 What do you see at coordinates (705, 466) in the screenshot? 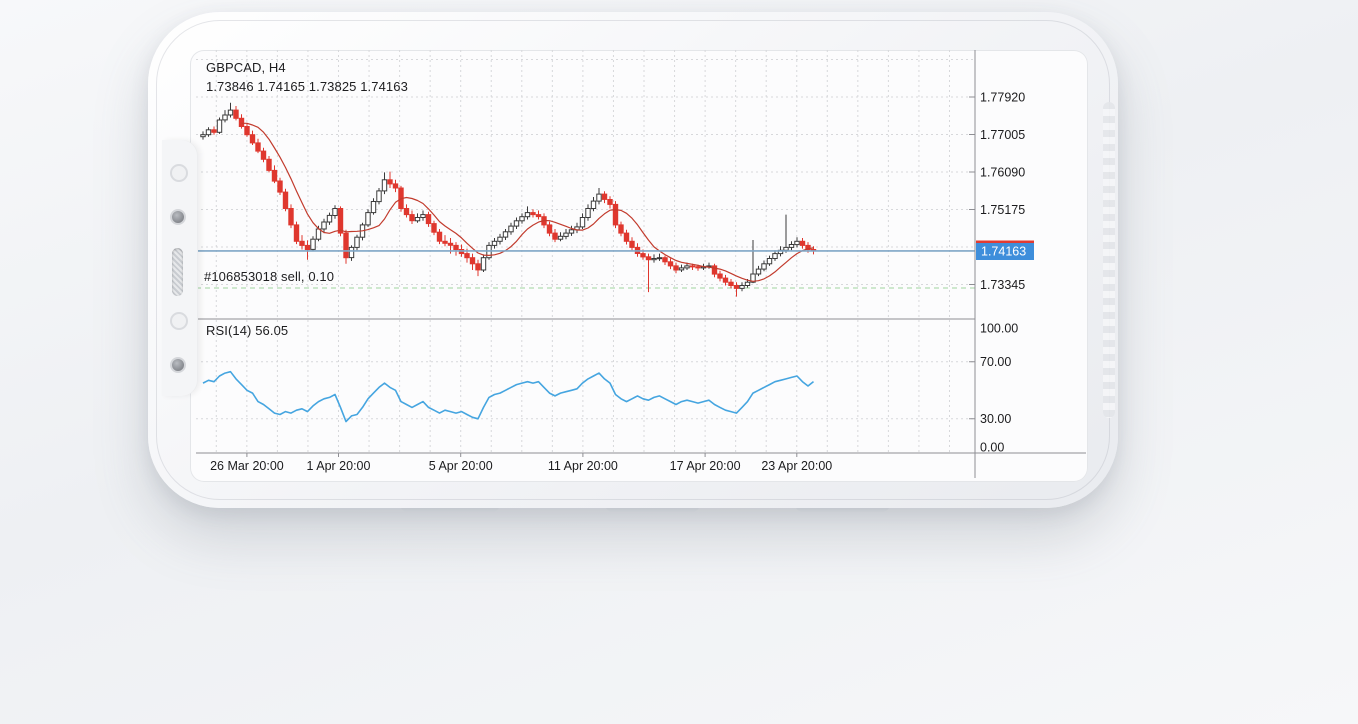
I see `time-tick-label: 17 Apr 20:00` at bounding box center [705, 466].